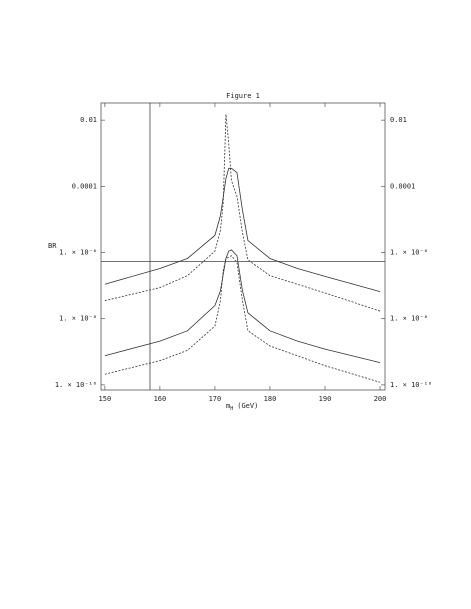 The width and height of the screenshot is (471, 609). What do you see at coordinates (52, 246) in the screenshot?
I see `y-axis-label: BR` at bounding box center [52, 246].